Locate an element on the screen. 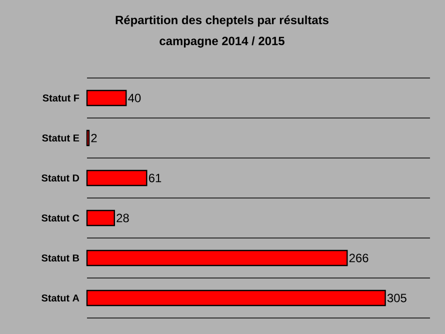 Image resolution: width=445 pixels, height=334 pixels. data-label: 40 is located at coordinates (134, 98).